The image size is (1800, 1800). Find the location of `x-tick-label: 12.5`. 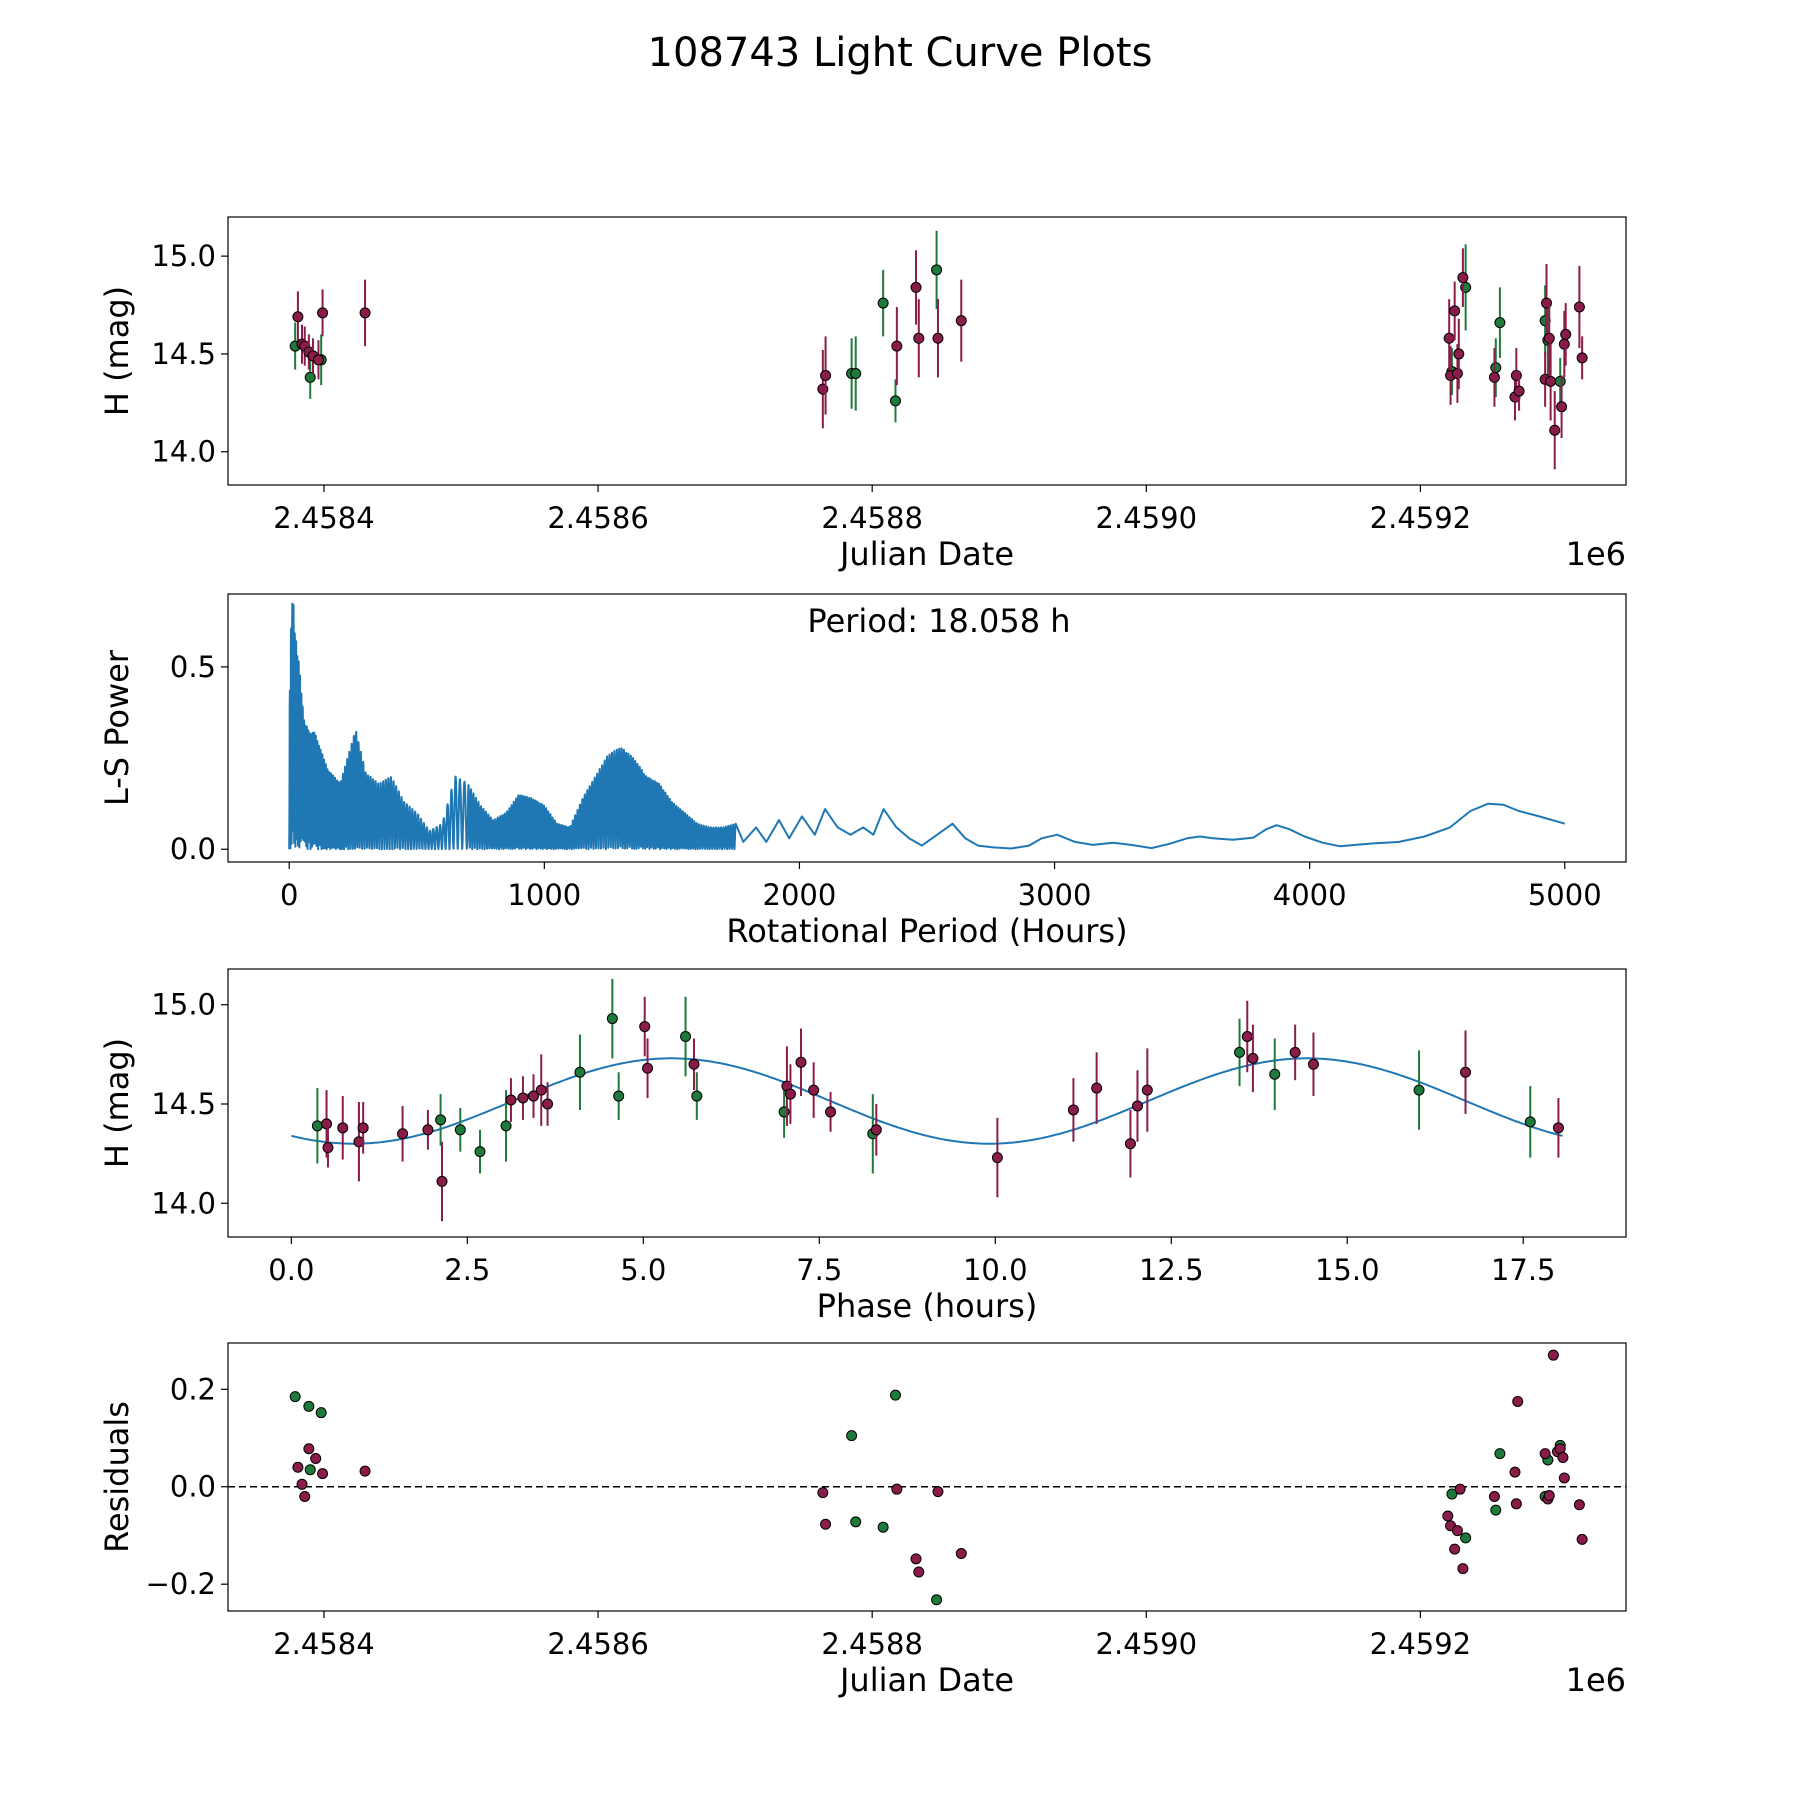

x-tick-label: 12.5 is located at coordinates (1171, 1270).